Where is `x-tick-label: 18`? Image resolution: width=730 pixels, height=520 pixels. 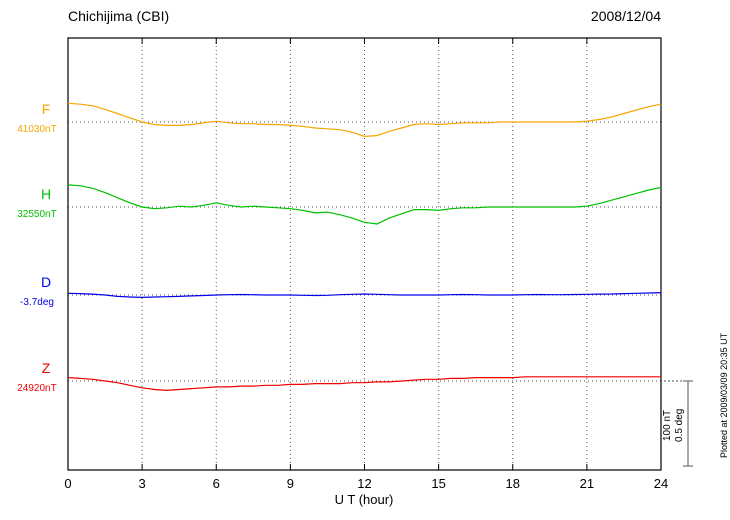
x-tick-label: 18 is located at coordinates (513, 483).